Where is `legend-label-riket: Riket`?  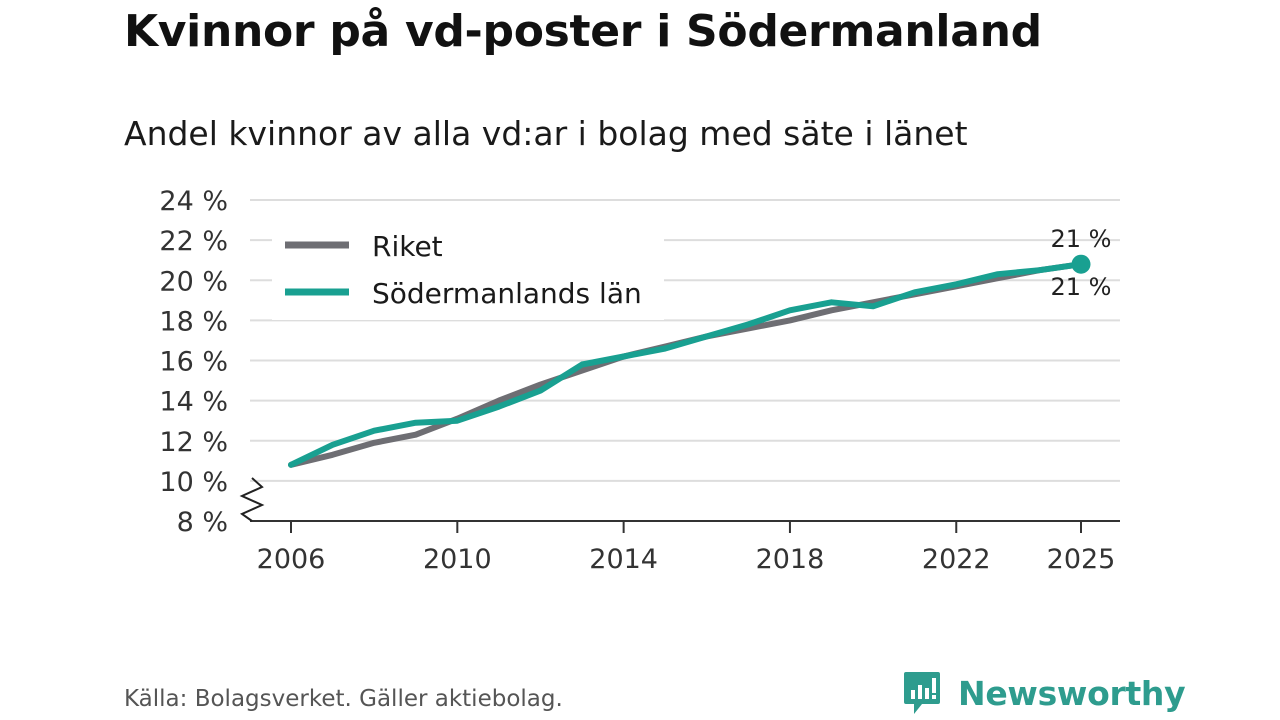
legend-label-riket: Riket is located at coordinates (407, 246).